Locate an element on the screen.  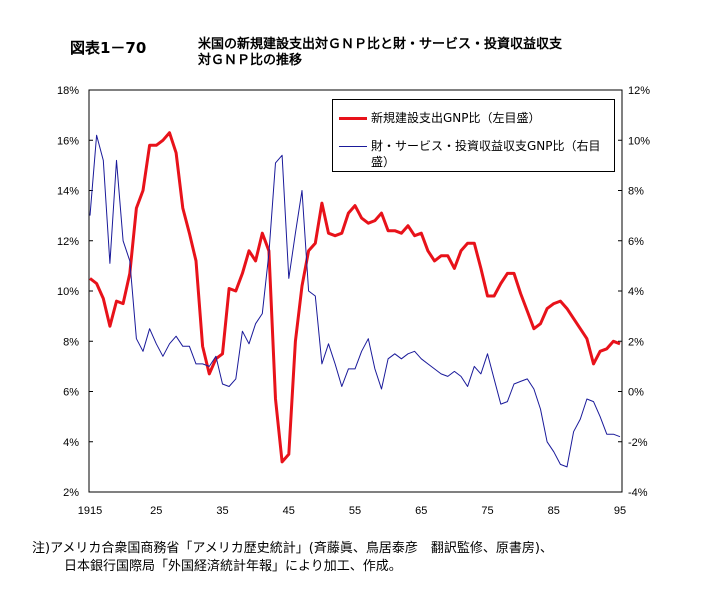
right-tick-label: 2% is located at coordinates (636, 342).